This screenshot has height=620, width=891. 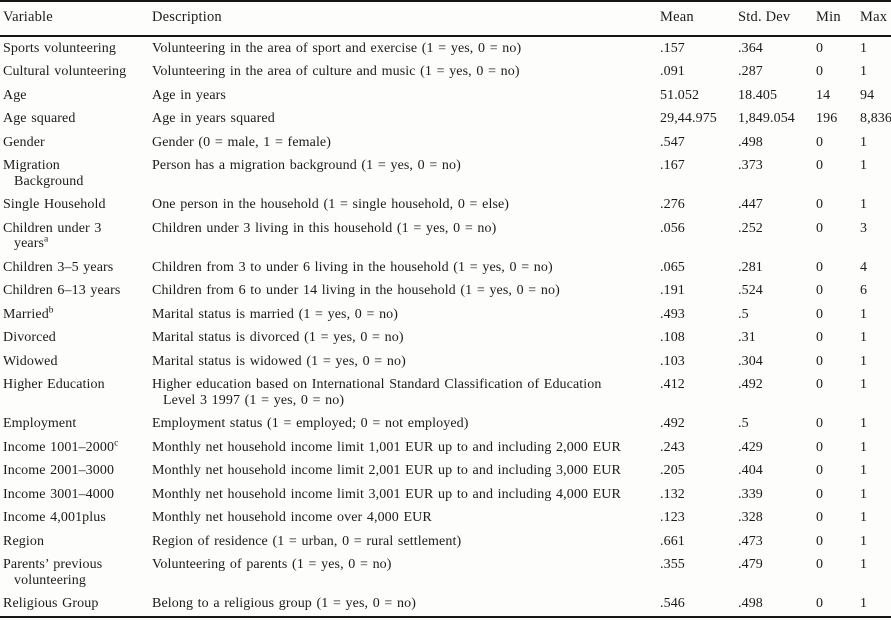 What do you see at coordinates (750, 142) in the screenshot?
I see `std-dev-cell: .498` at bounding box center [750, 142].